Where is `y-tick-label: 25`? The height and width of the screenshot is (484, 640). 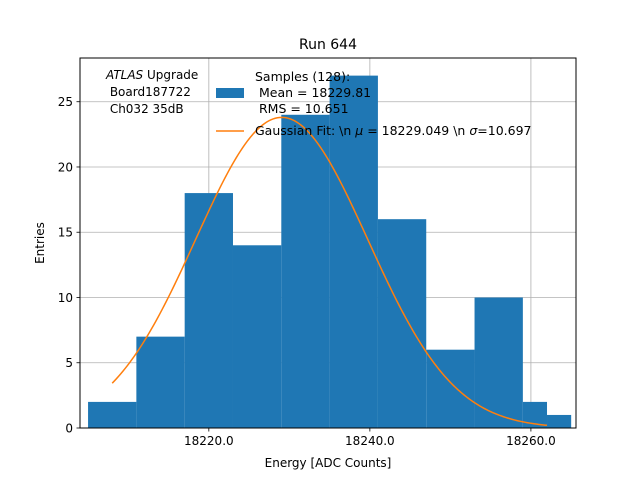 y-tick-label: 25 is located at coordinates (65, 102).